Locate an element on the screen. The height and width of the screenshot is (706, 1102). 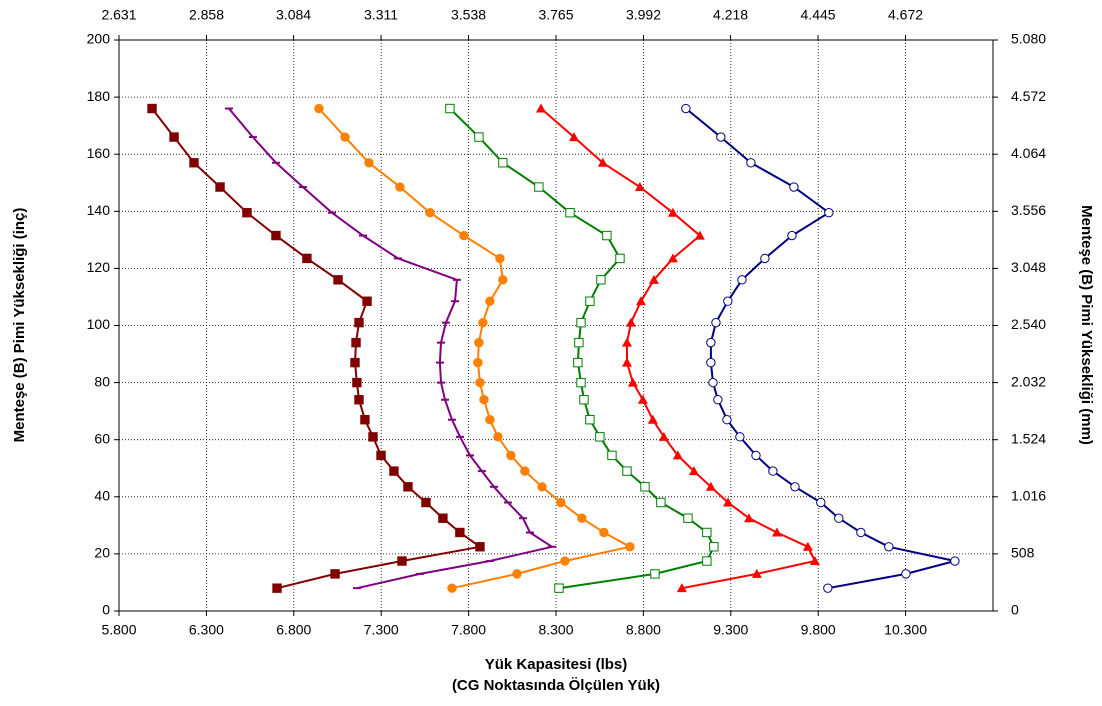
x-tick-label: 6.300 is located at coordinates (206, 630).